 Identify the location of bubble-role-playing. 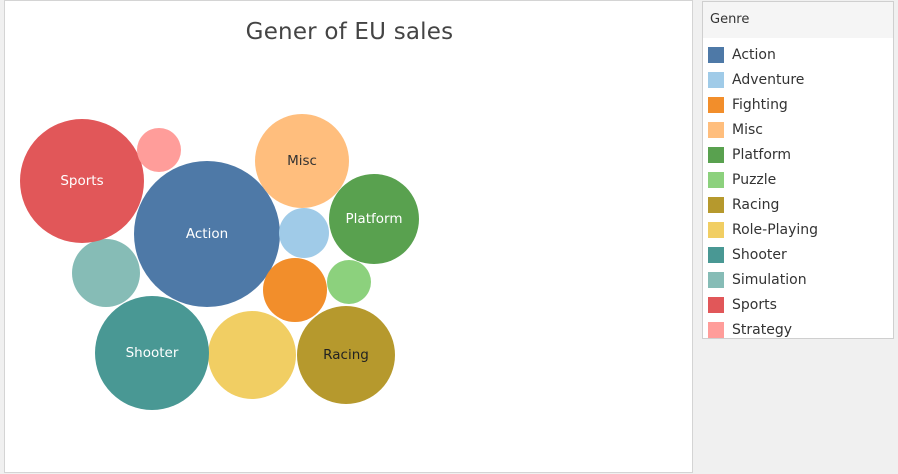
(252, 355).